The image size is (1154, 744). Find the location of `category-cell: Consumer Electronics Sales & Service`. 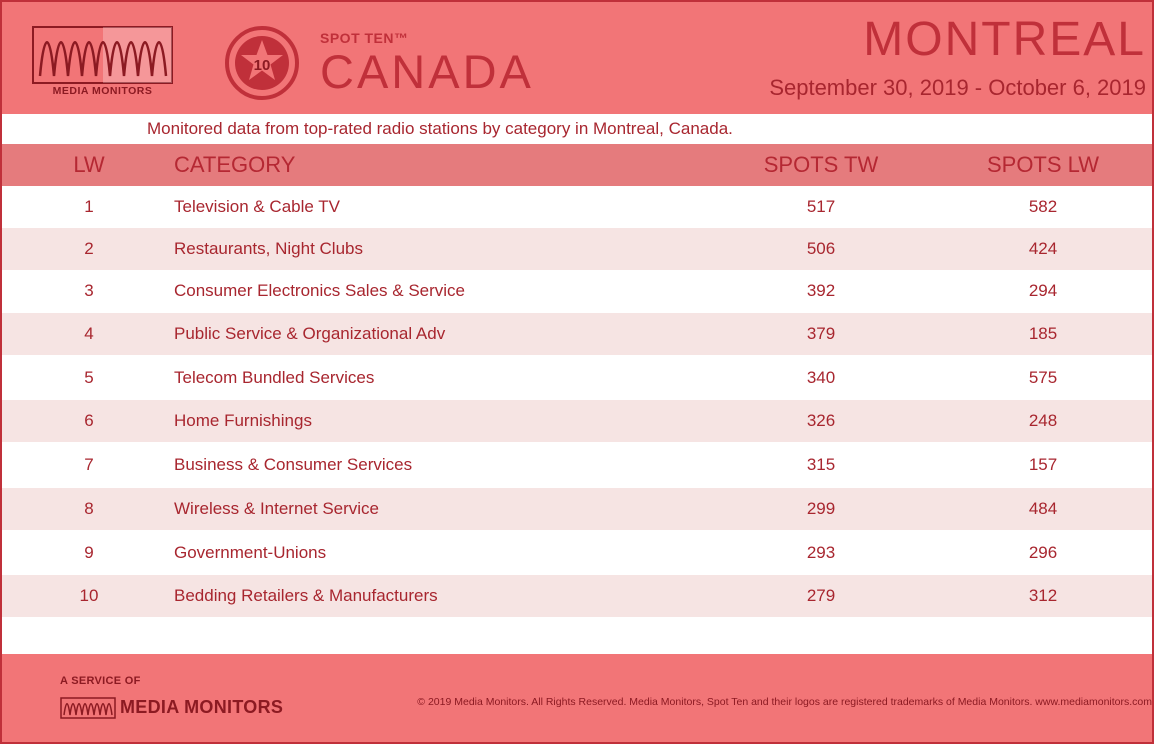

category-cell: Consumer Electronics Sales & Service is located at coordinates (320, 290).